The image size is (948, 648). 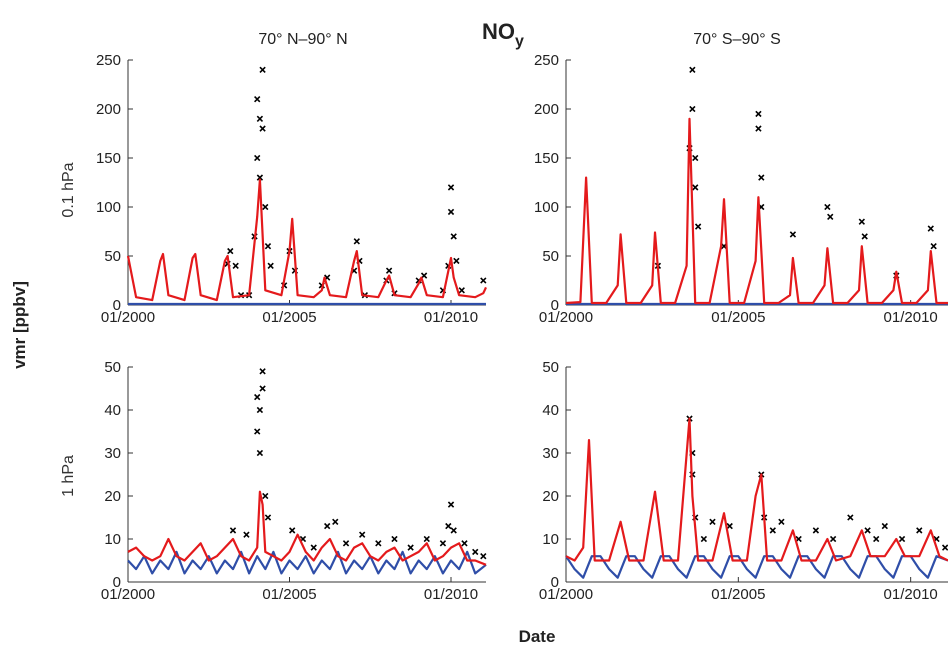 What do you see at coordinates (108, 207) in the screenshot?
I see `y-tick-label: 100` at bounding box center [108, 207].